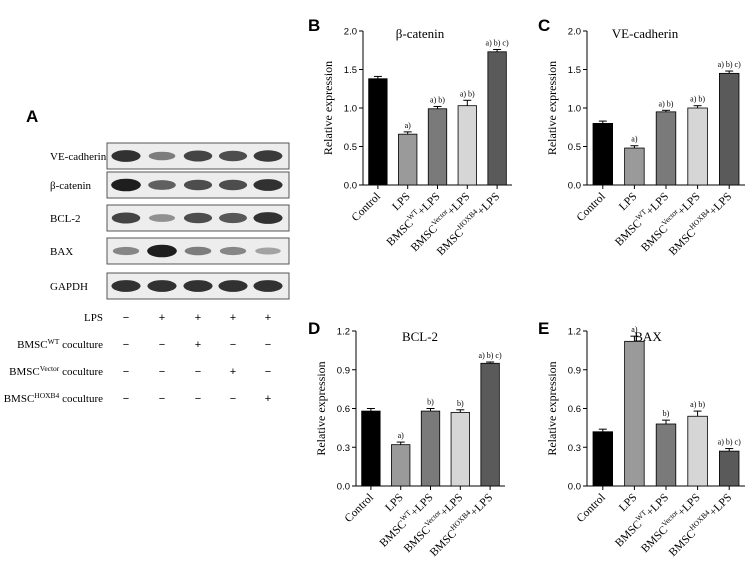  What do you see at coordinates (420, 33) in the screenshot?
I see `chart-title: β-catenin` at bounding box center [420, 33].